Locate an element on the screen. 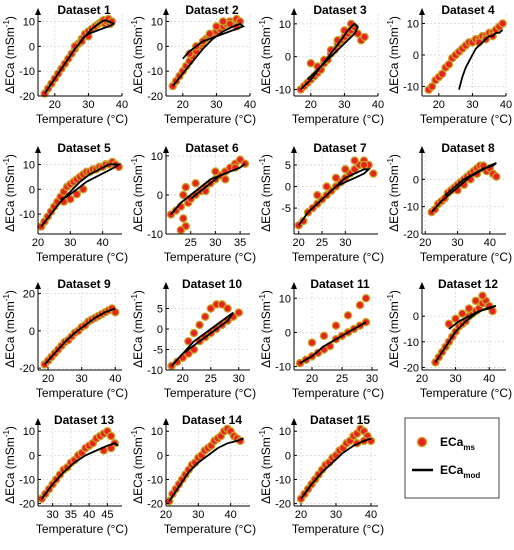  panel-title: Dataset 1 is located at coordinates (84, 10).